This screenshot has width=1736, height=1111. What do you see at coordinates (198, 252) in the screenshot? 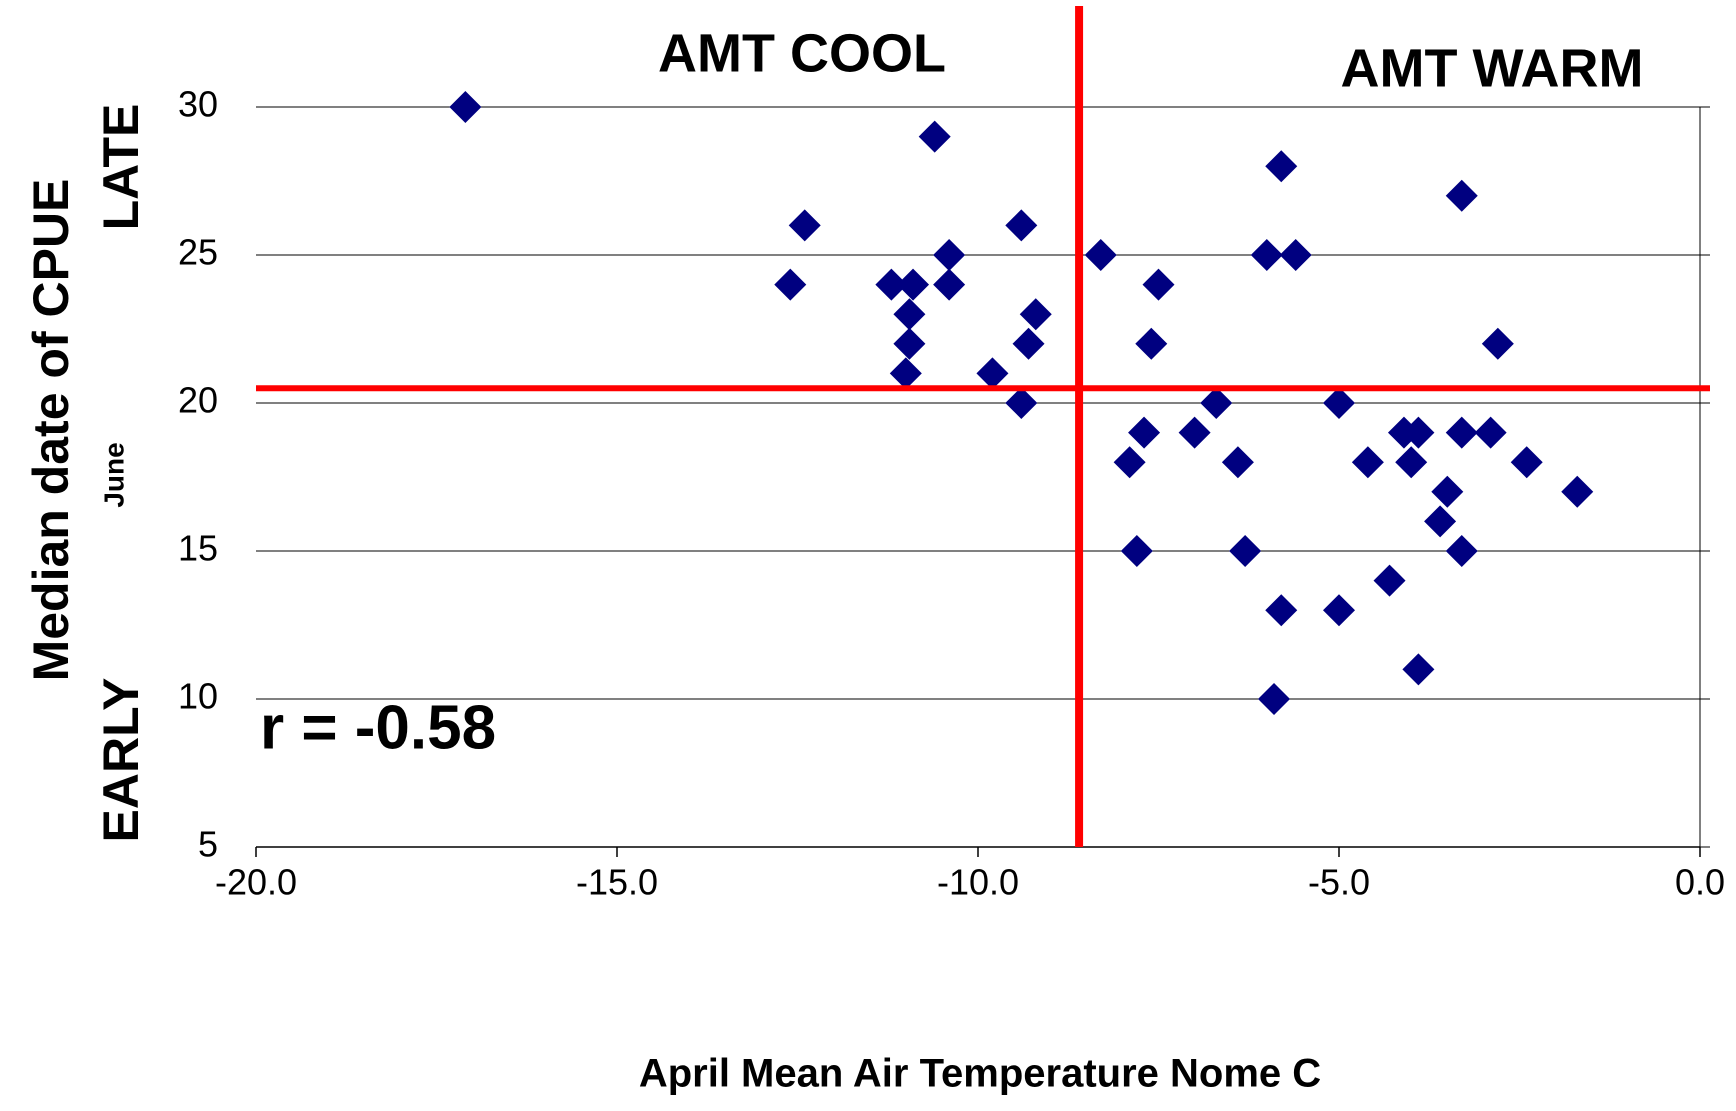
I see `y-tick-label: 25` at bounding box center [198, 252].